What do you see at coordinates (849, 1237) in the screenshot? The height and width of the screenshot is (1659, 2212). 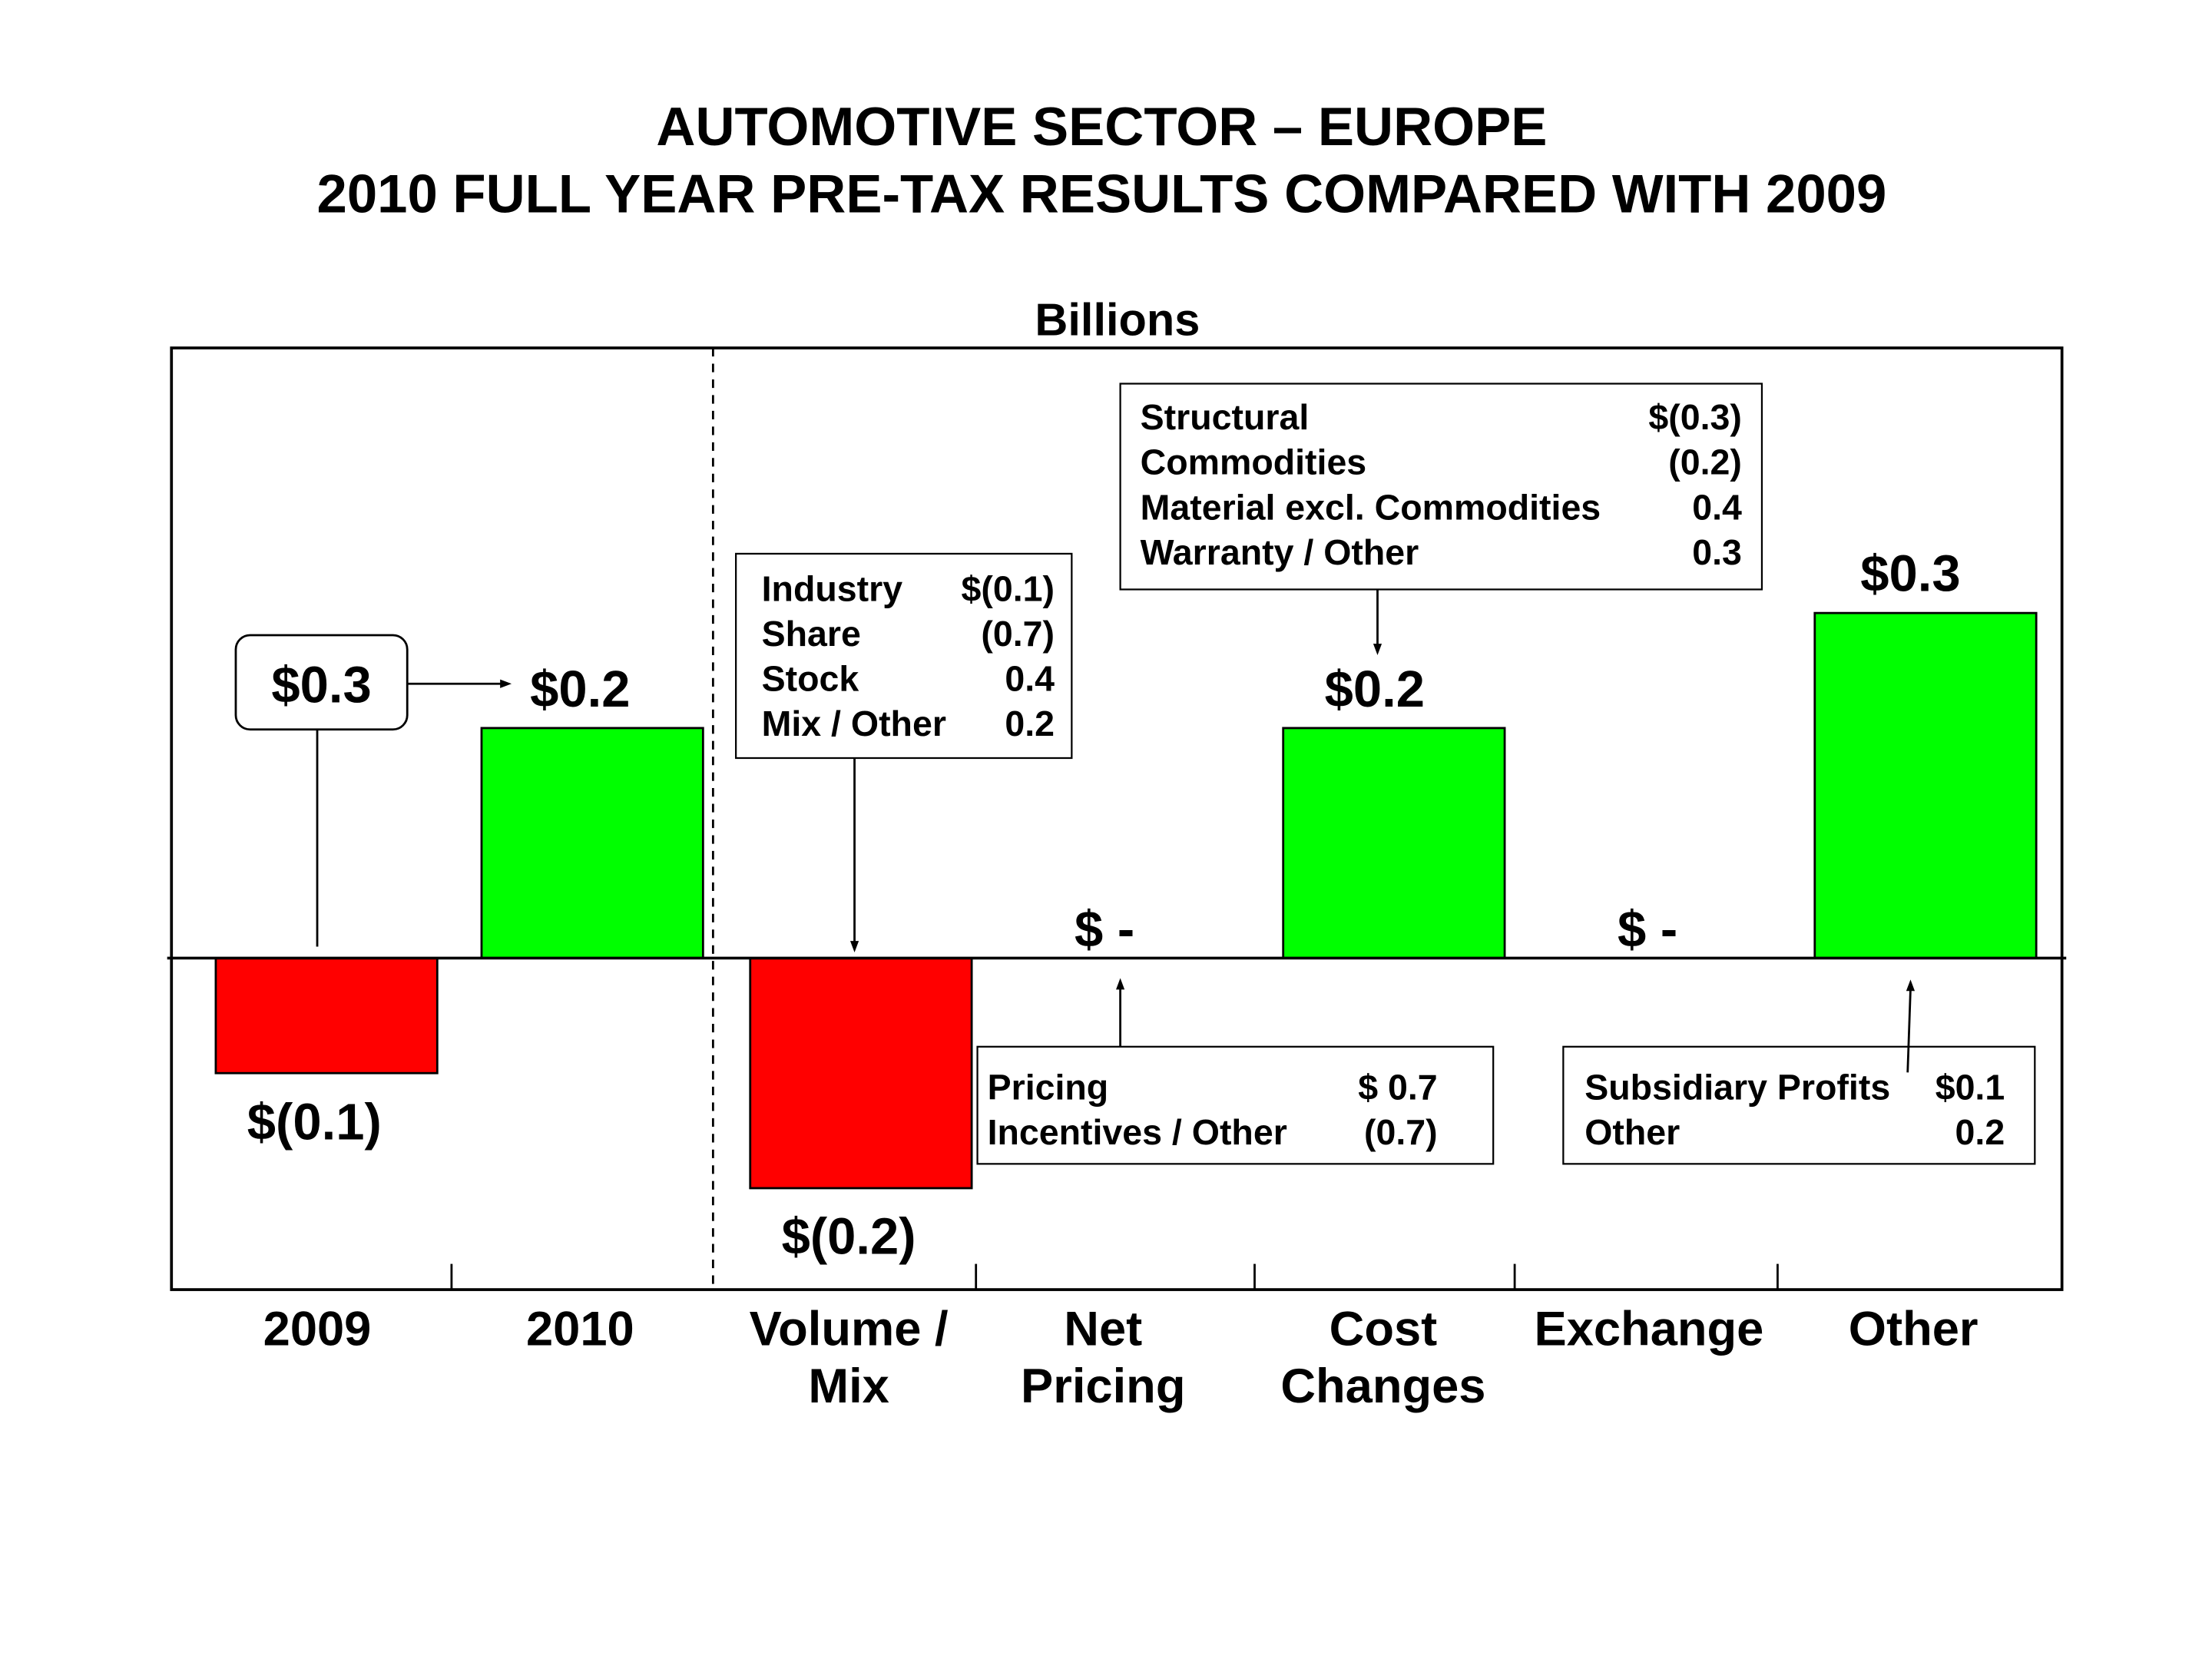 I see `value-label: $(0.2)` at bounding box center [849, 1237].